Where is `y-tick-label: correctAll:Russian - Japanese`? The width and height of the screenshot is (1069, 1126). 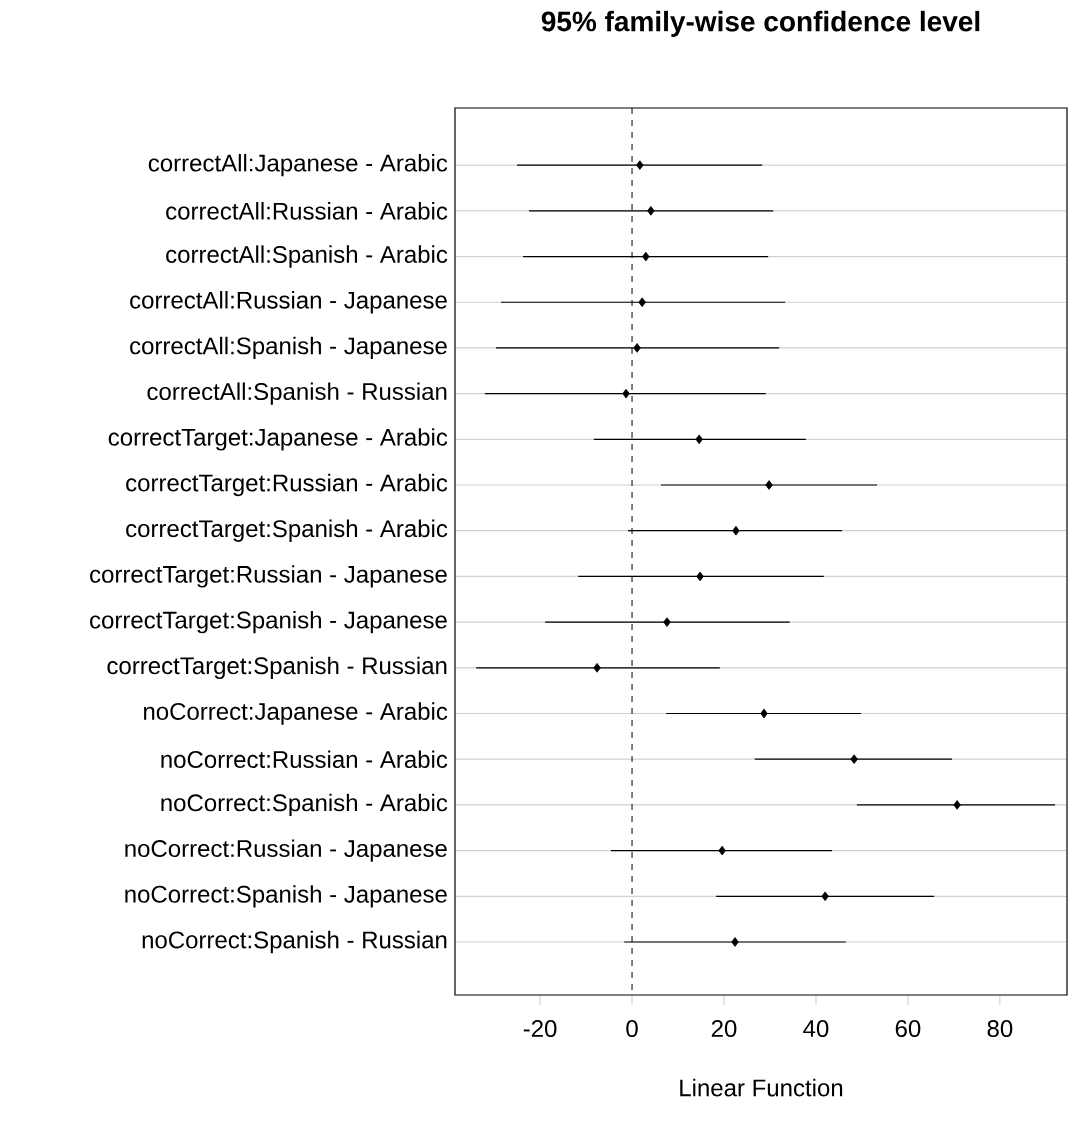
y-tick-label: correctAll:Russian - Japanese is located at coordinates (288, 302).